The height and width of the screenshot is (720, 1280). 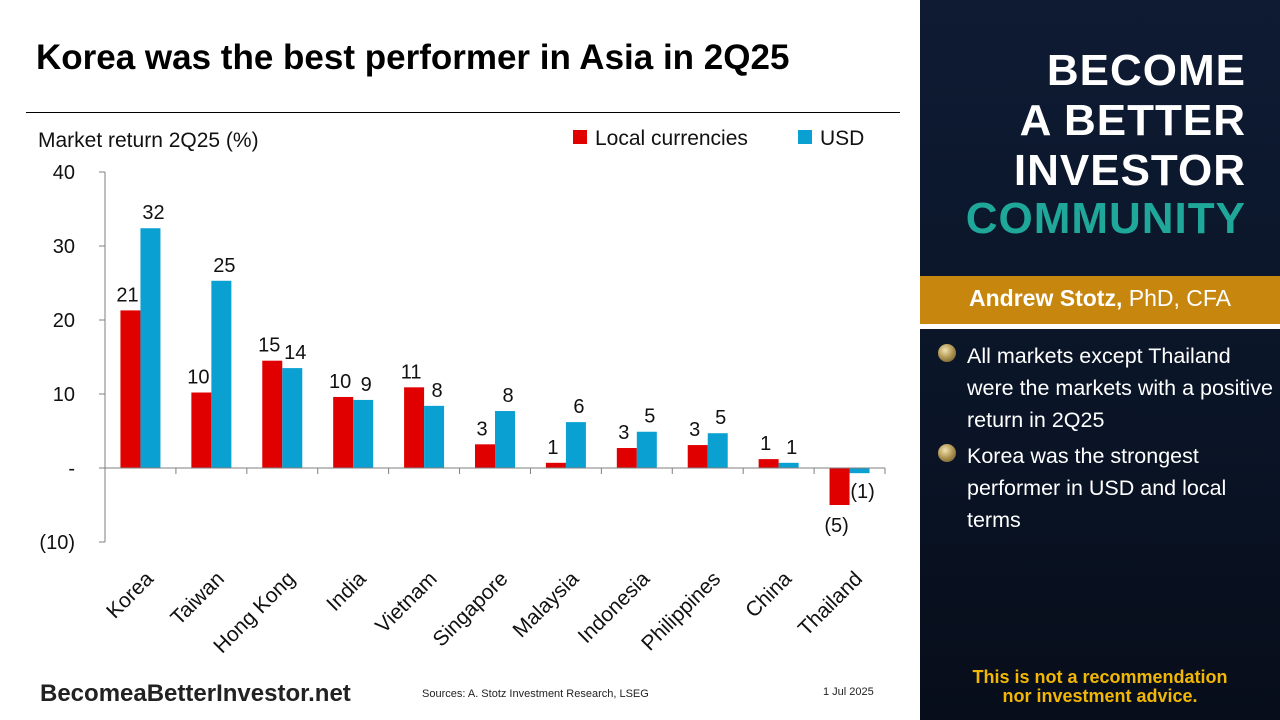 I want to click on legend: Local currencies USD, so click(x=718, y=138).